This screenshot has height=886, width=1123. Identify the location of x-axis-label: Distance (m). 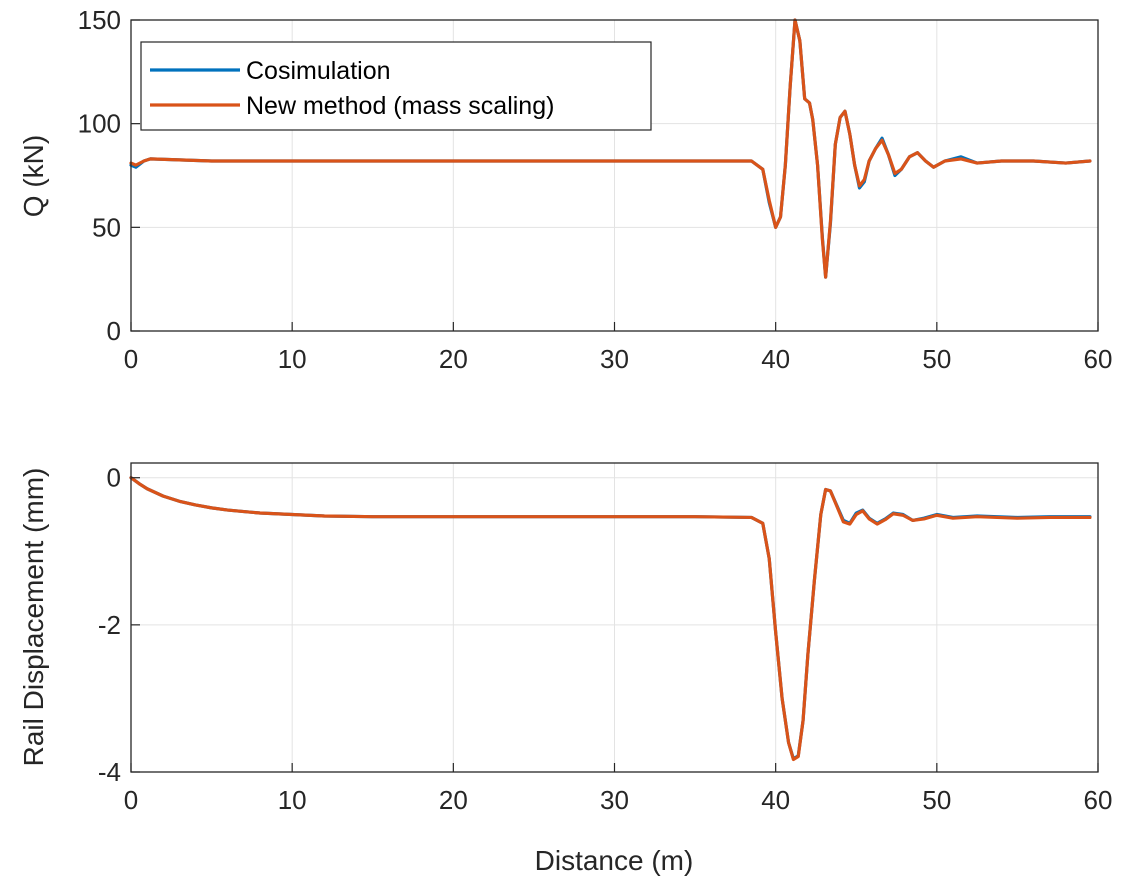
(614, 860).